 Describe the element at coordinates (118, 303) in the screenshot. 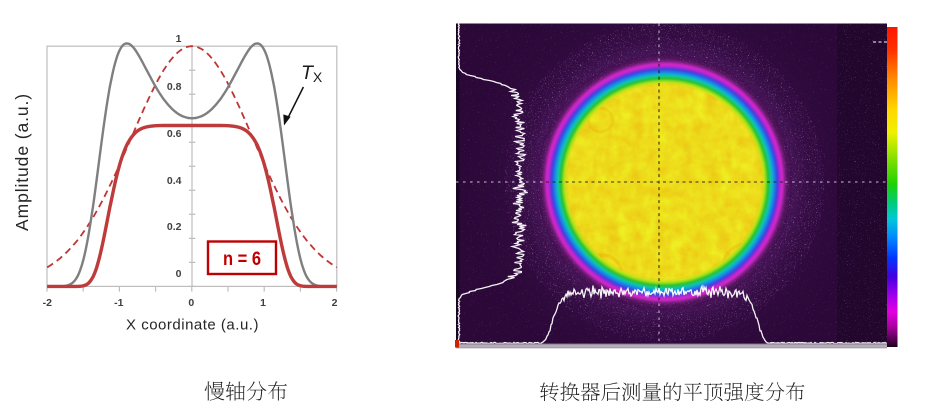

I see `svg-text: -1` at that location.